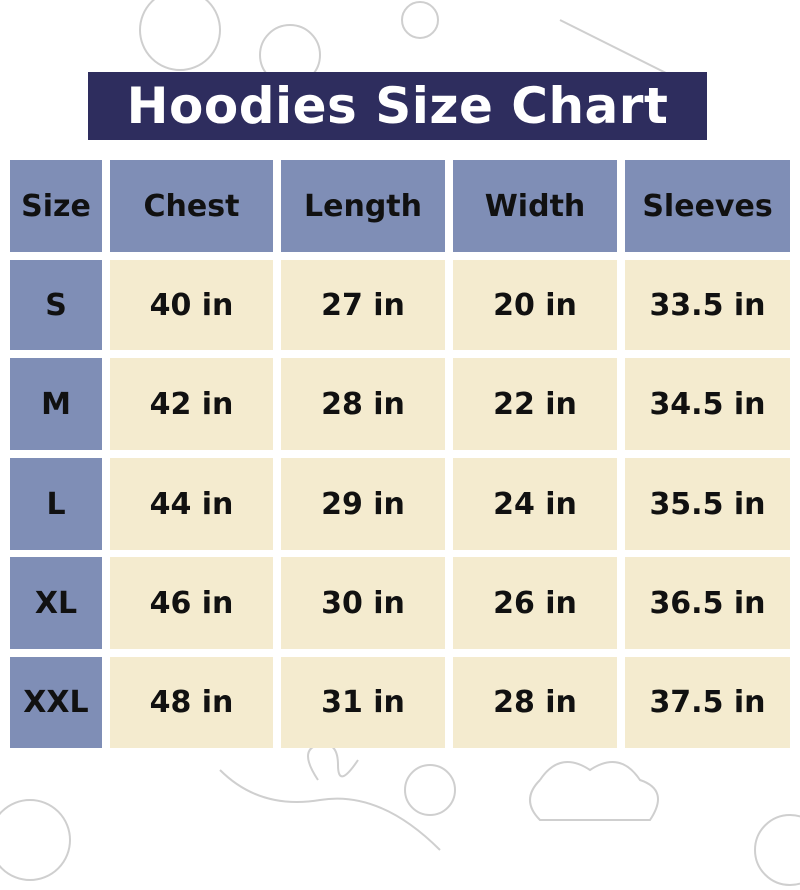  I want to click on table-cell: 26 in, so click(535, 603).